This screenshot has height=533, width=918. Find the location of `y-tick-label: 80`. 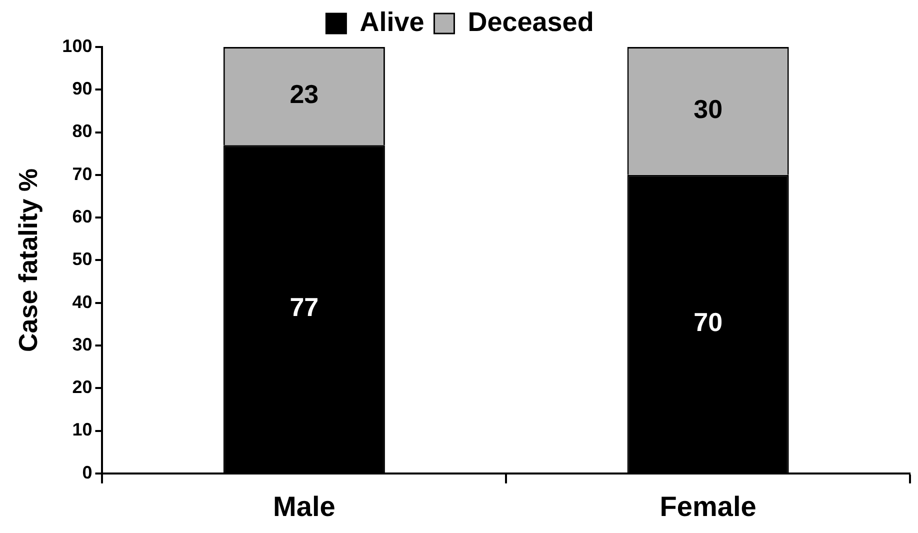

y-tick-label: 80 is located at coordinates (82, 131).